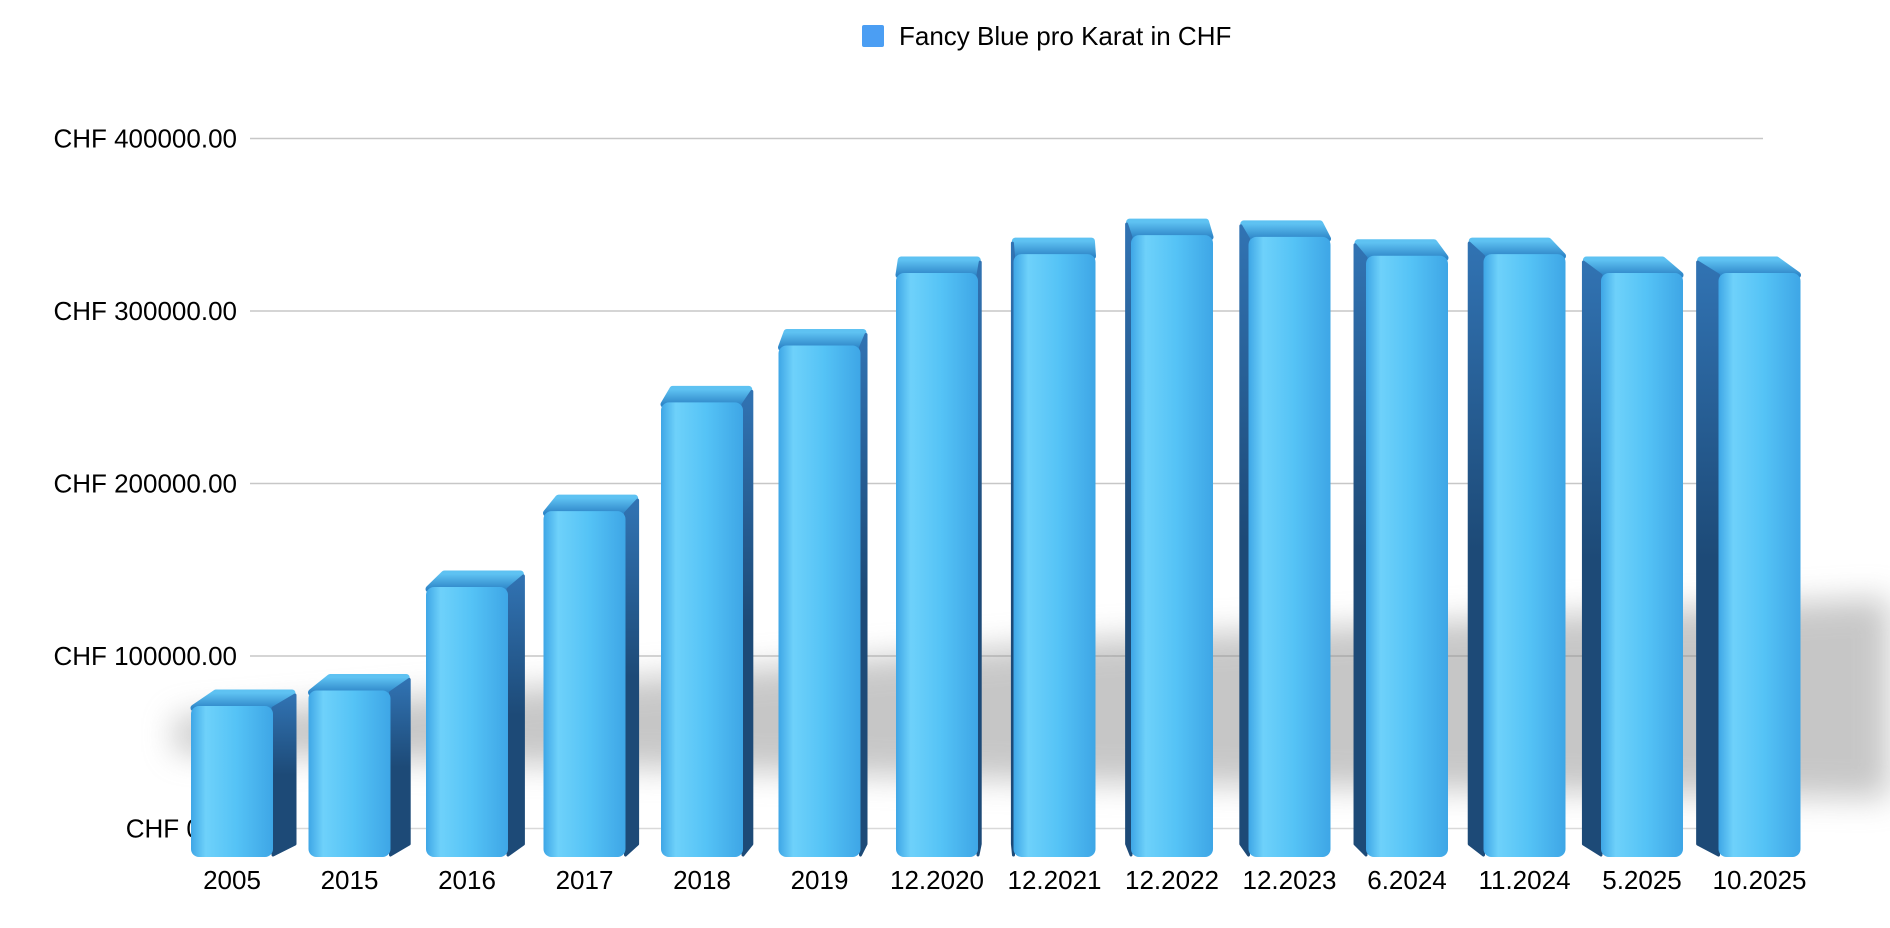  Describe the element at coordinates (145, 139) in the screenshot. I see `y-tick-label: CHF 400000.00` at that location.